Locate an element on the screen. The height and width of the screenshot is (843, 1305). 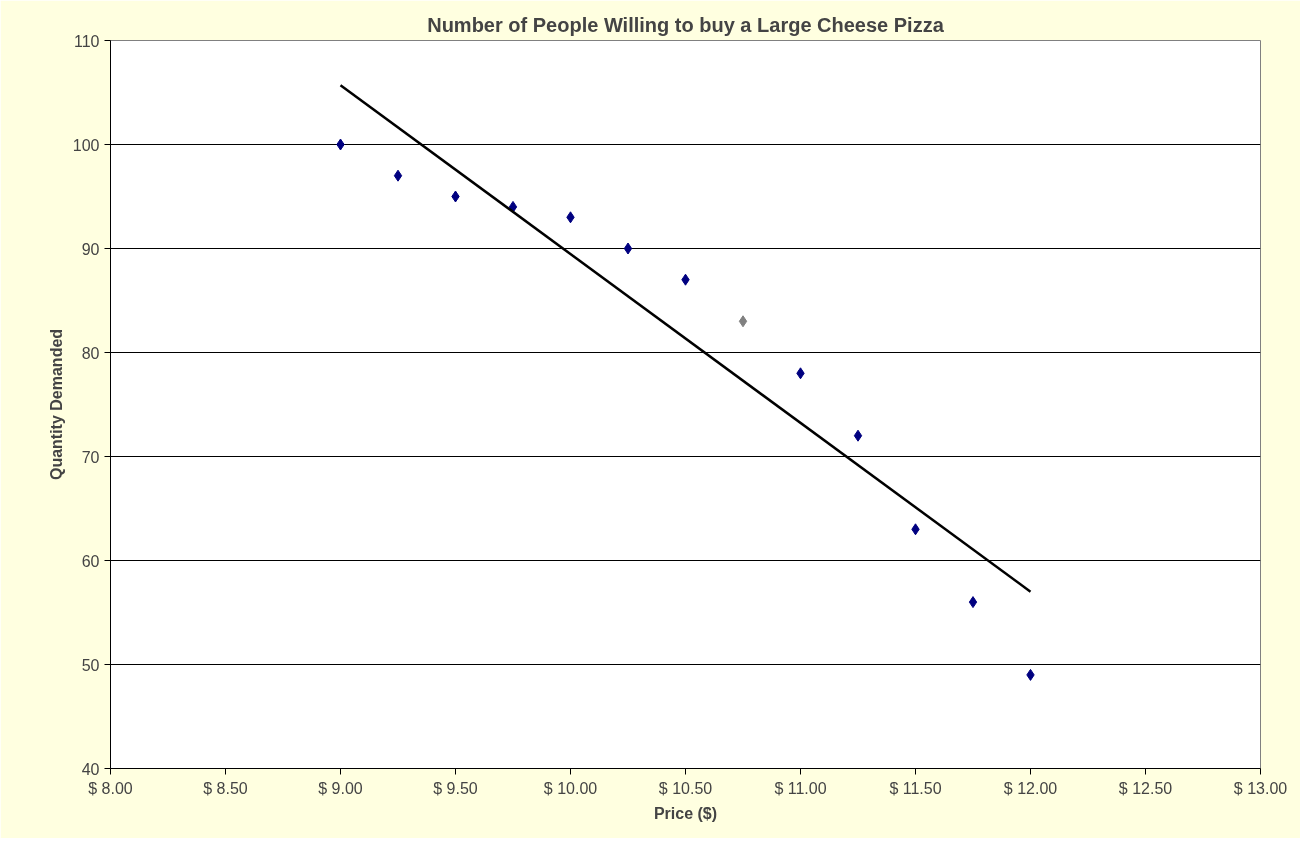
x-tick-label: $ 12.50 is located at coordinates (1145, 788).